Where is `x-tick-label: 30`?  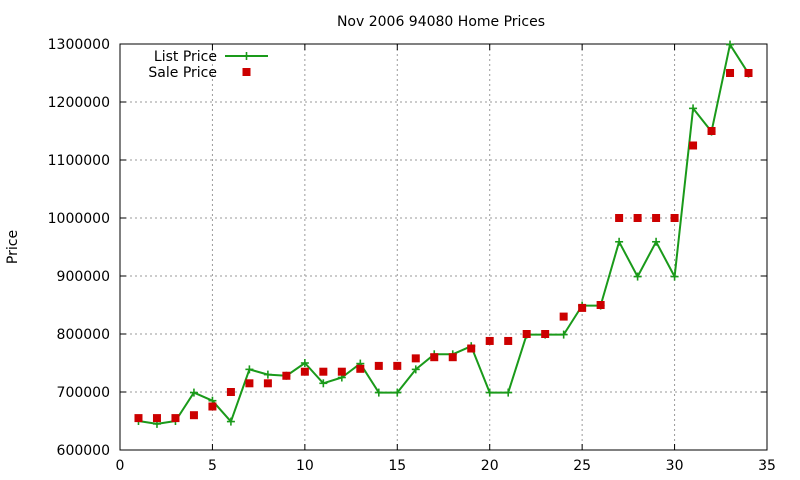
x-tick-label: 30 is located at coordinates (675, 466).